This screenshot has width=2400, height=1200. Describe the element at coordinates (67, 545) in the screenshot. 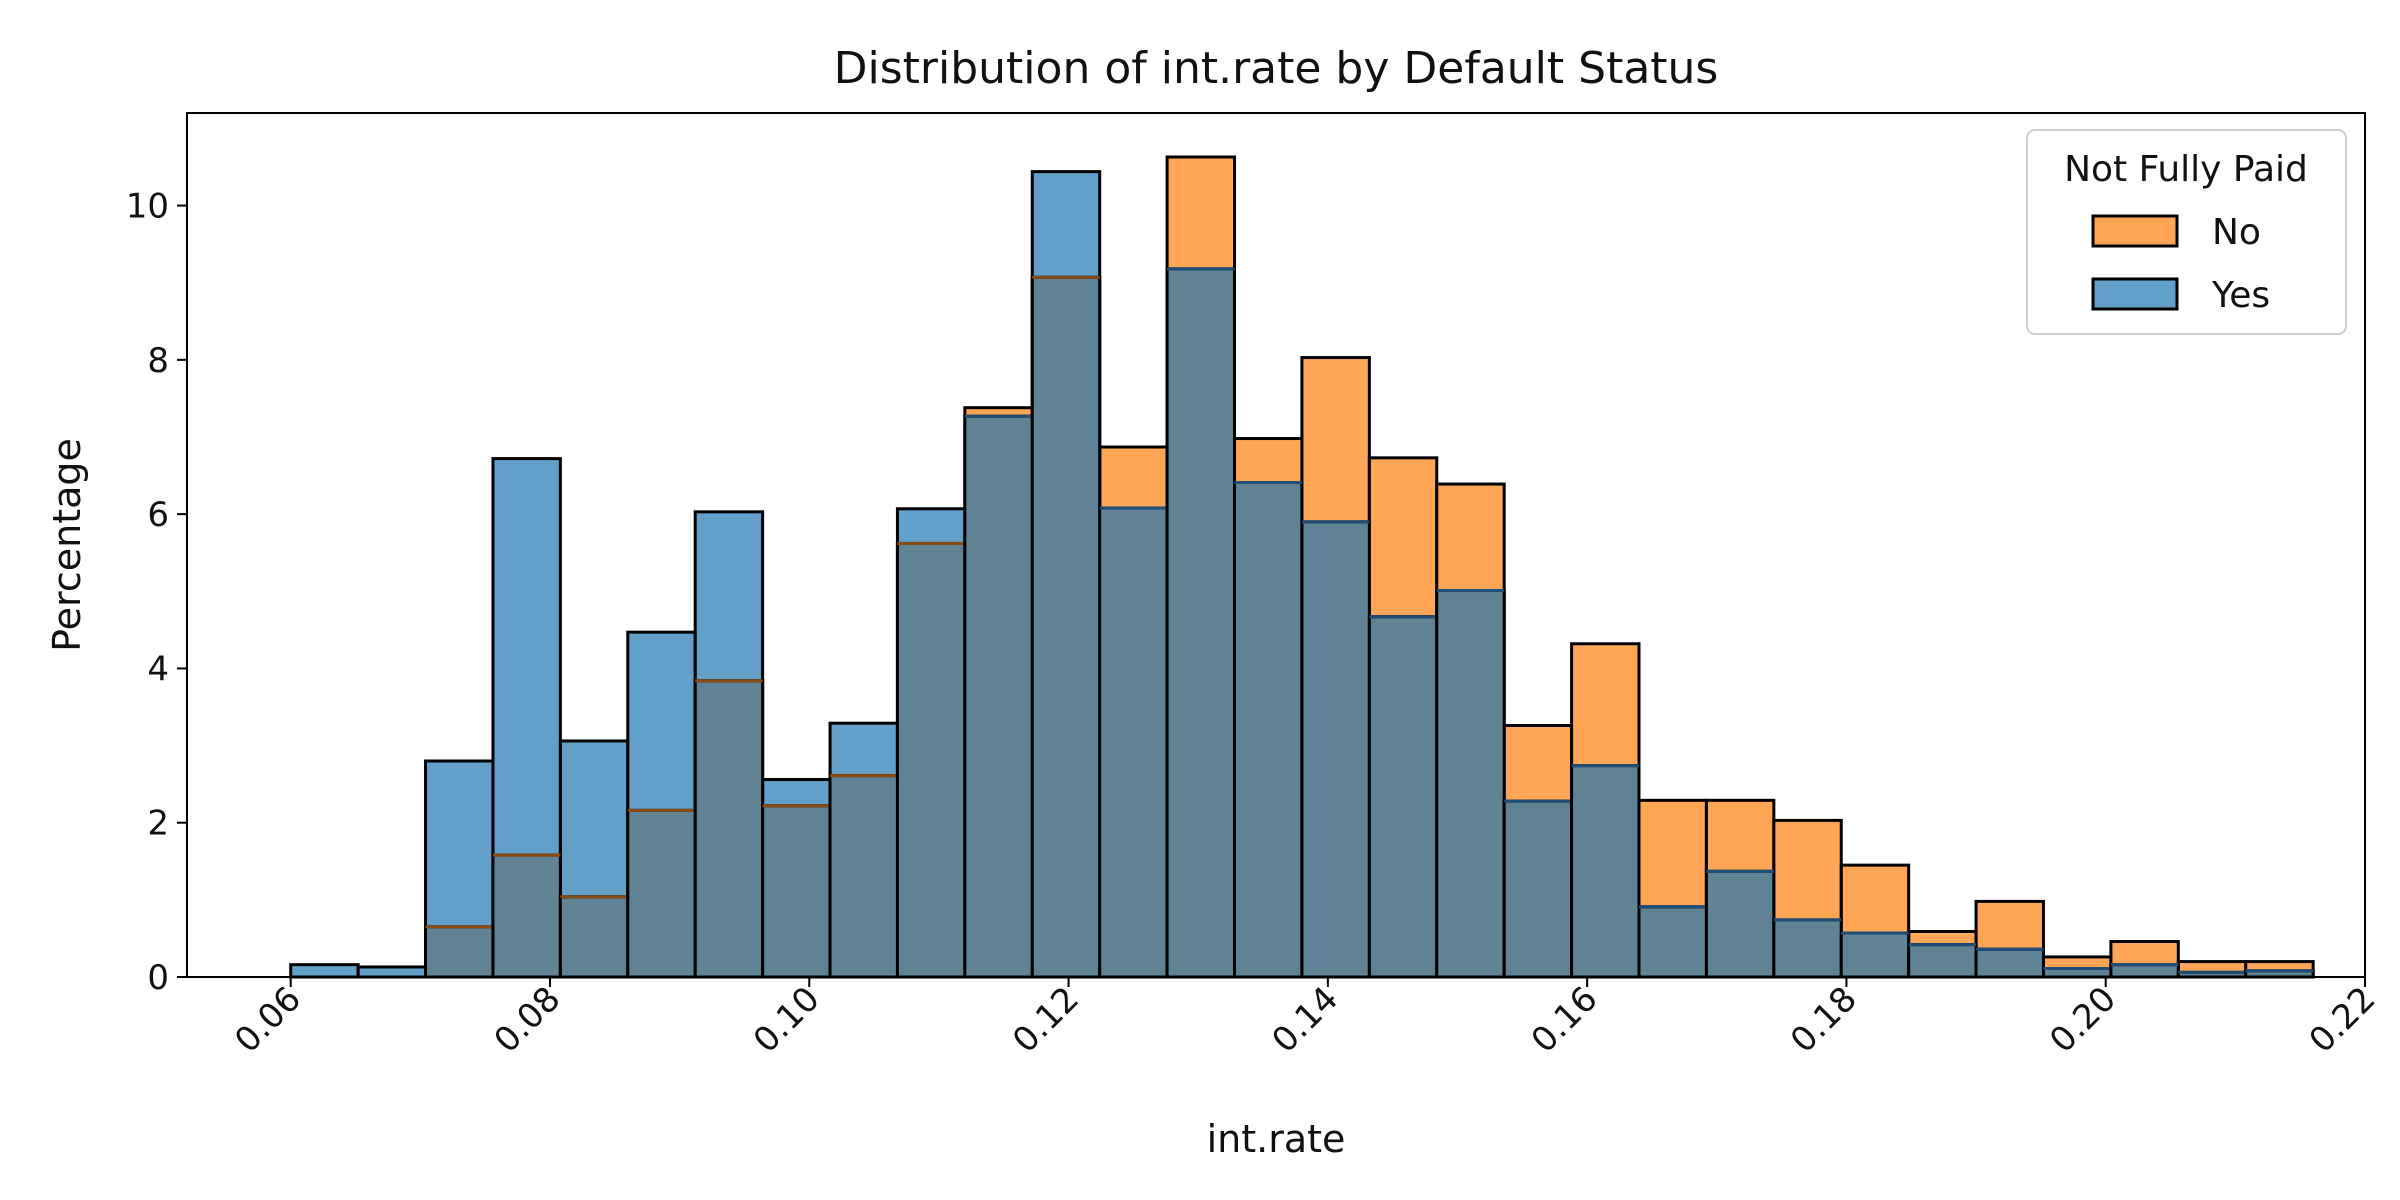

I see `y-axis-label: Percentage` at that location.